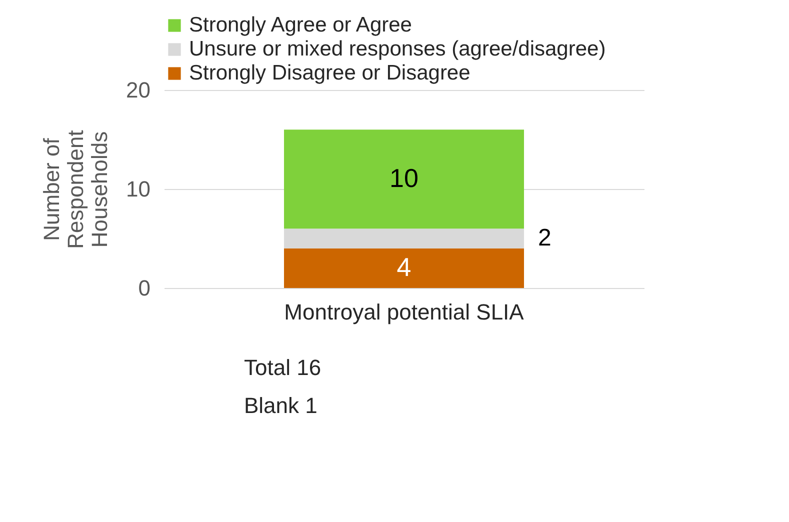 The height and width of the screenshot is (522, 789). What do you see at coordinates (283, 367) in the screenshot?
I see `text: Total 16` at bounding box center [283, 367].